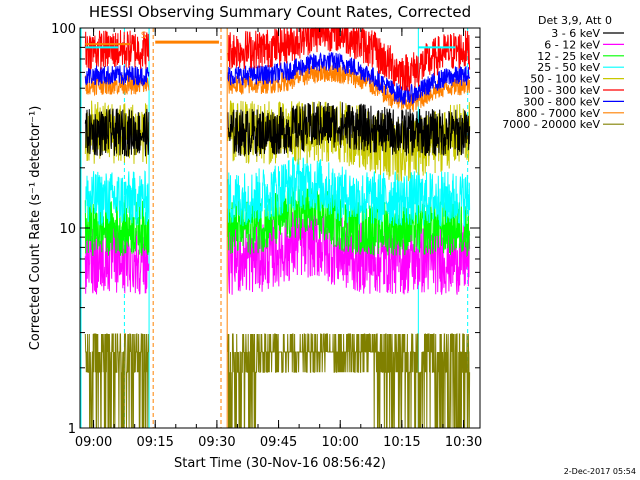 The width and height of the screenshot is (640, 480). Describe the element at coordinates (401, 442) in the screenshot. I see `x-tick-label: 10:15` at that location.